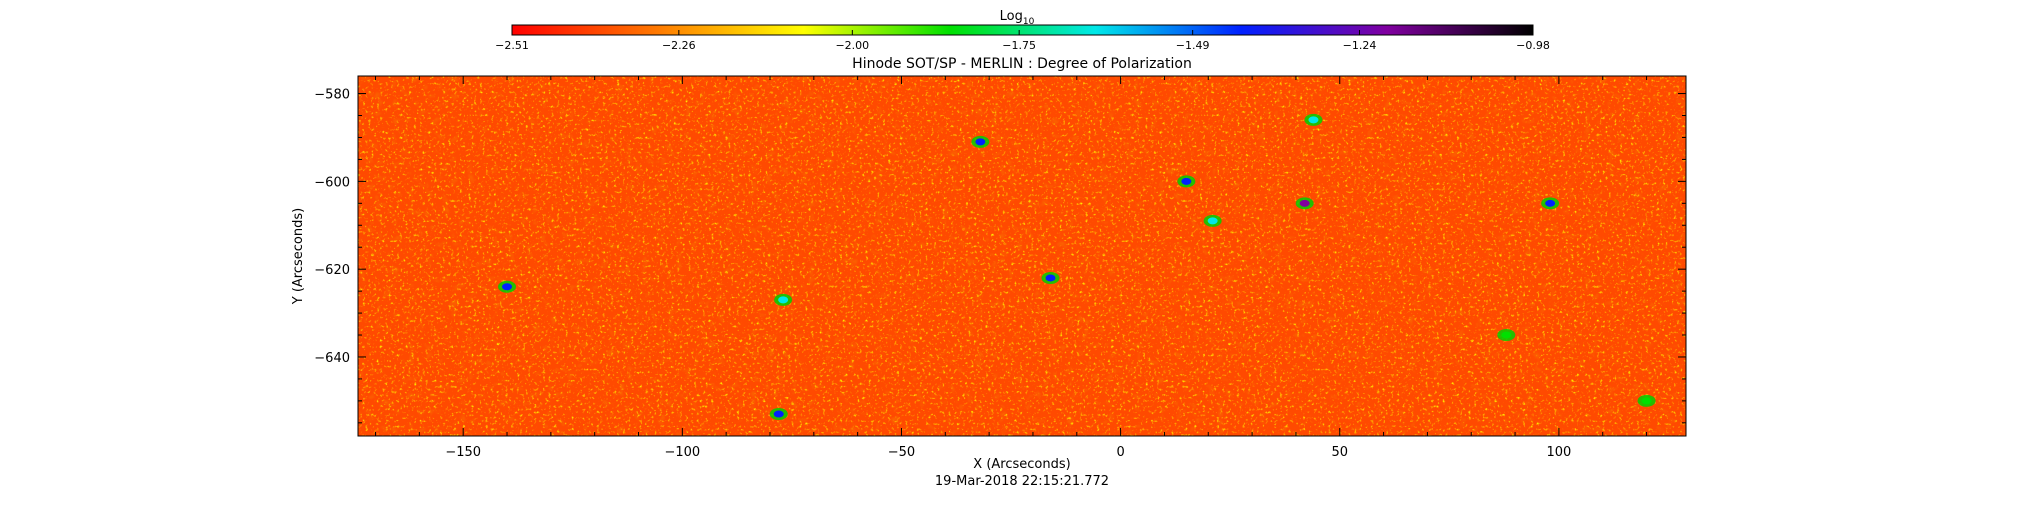  What do you see at coordinates (1193, 45) in the screenshot?
I see `colorbar-tick-label: −1.49` at bounding box center [1193, 45].